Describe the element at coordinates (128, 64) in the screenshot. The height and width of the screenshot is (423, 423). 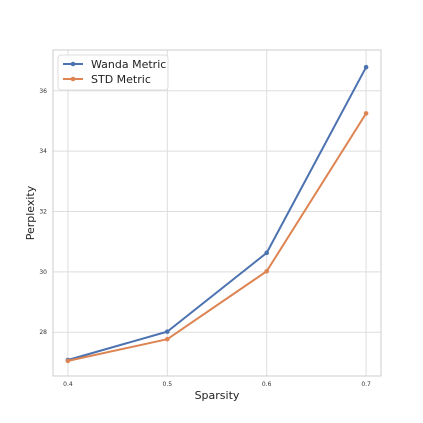
I see `legend-label: Wanda Metric` at that location.